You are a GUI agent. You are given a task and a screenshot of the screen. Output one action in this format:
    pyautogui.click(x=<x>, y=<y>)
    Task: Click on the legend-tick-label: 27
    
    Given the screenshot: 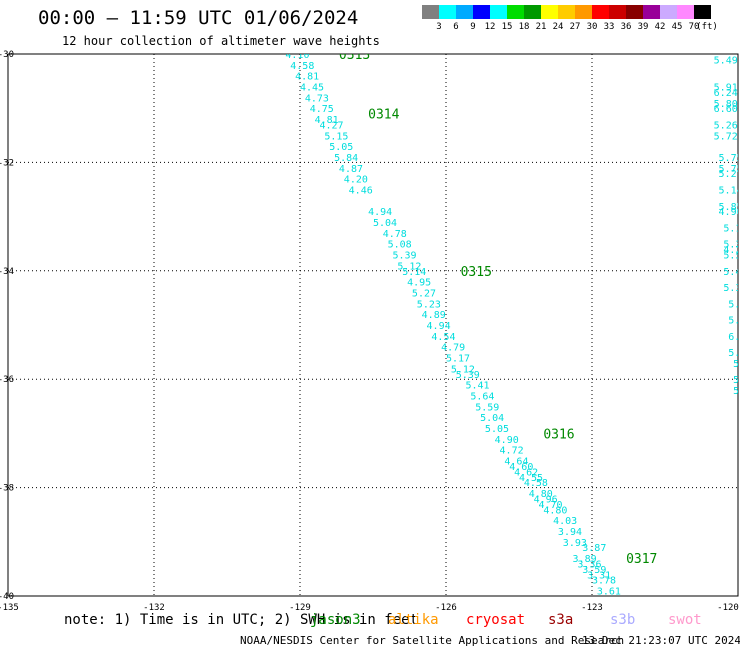 What is the action you would take?
    pyautogui.click(x=575, y=27)
    